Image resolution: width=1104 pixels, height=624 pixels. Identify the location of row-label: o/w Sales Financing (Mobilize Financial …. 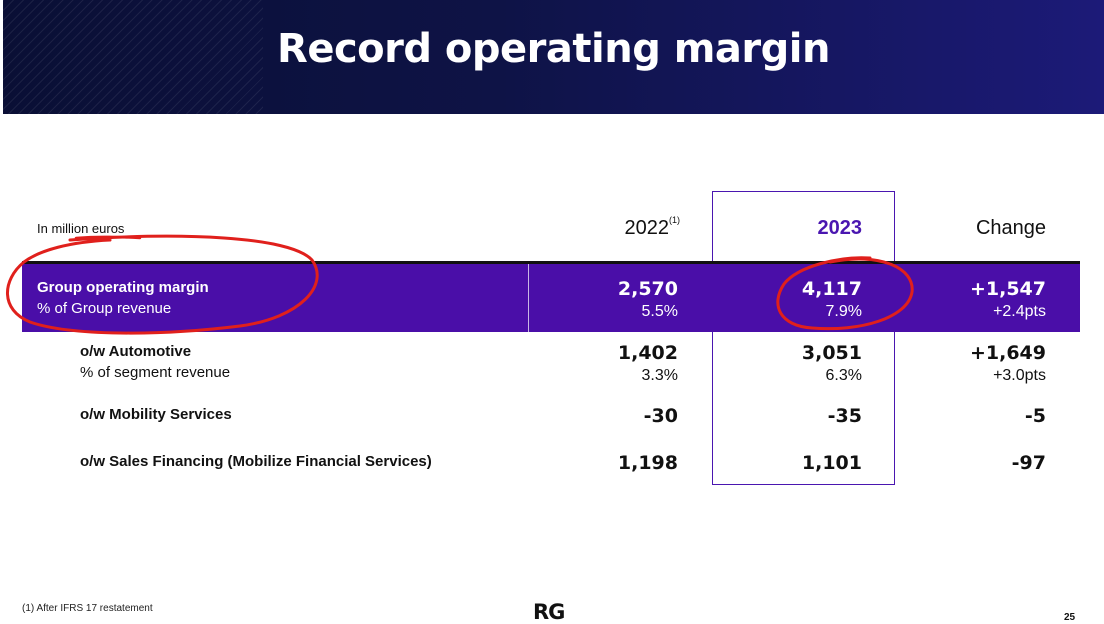
(256, 461).